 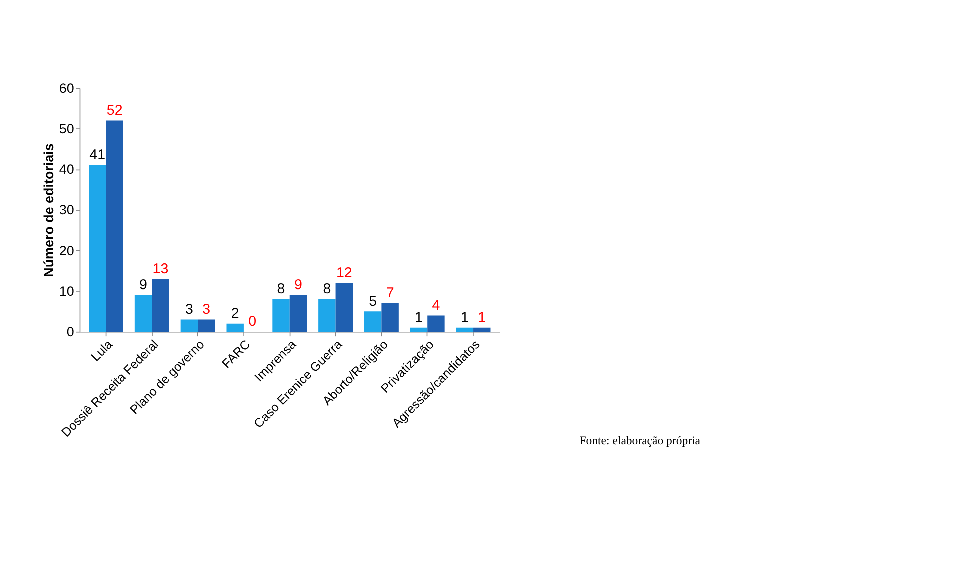 What do you see at coordinates (66, 88) in the screenshot?
I see `y-tick-label: 60` at bounding box center [66, 88].